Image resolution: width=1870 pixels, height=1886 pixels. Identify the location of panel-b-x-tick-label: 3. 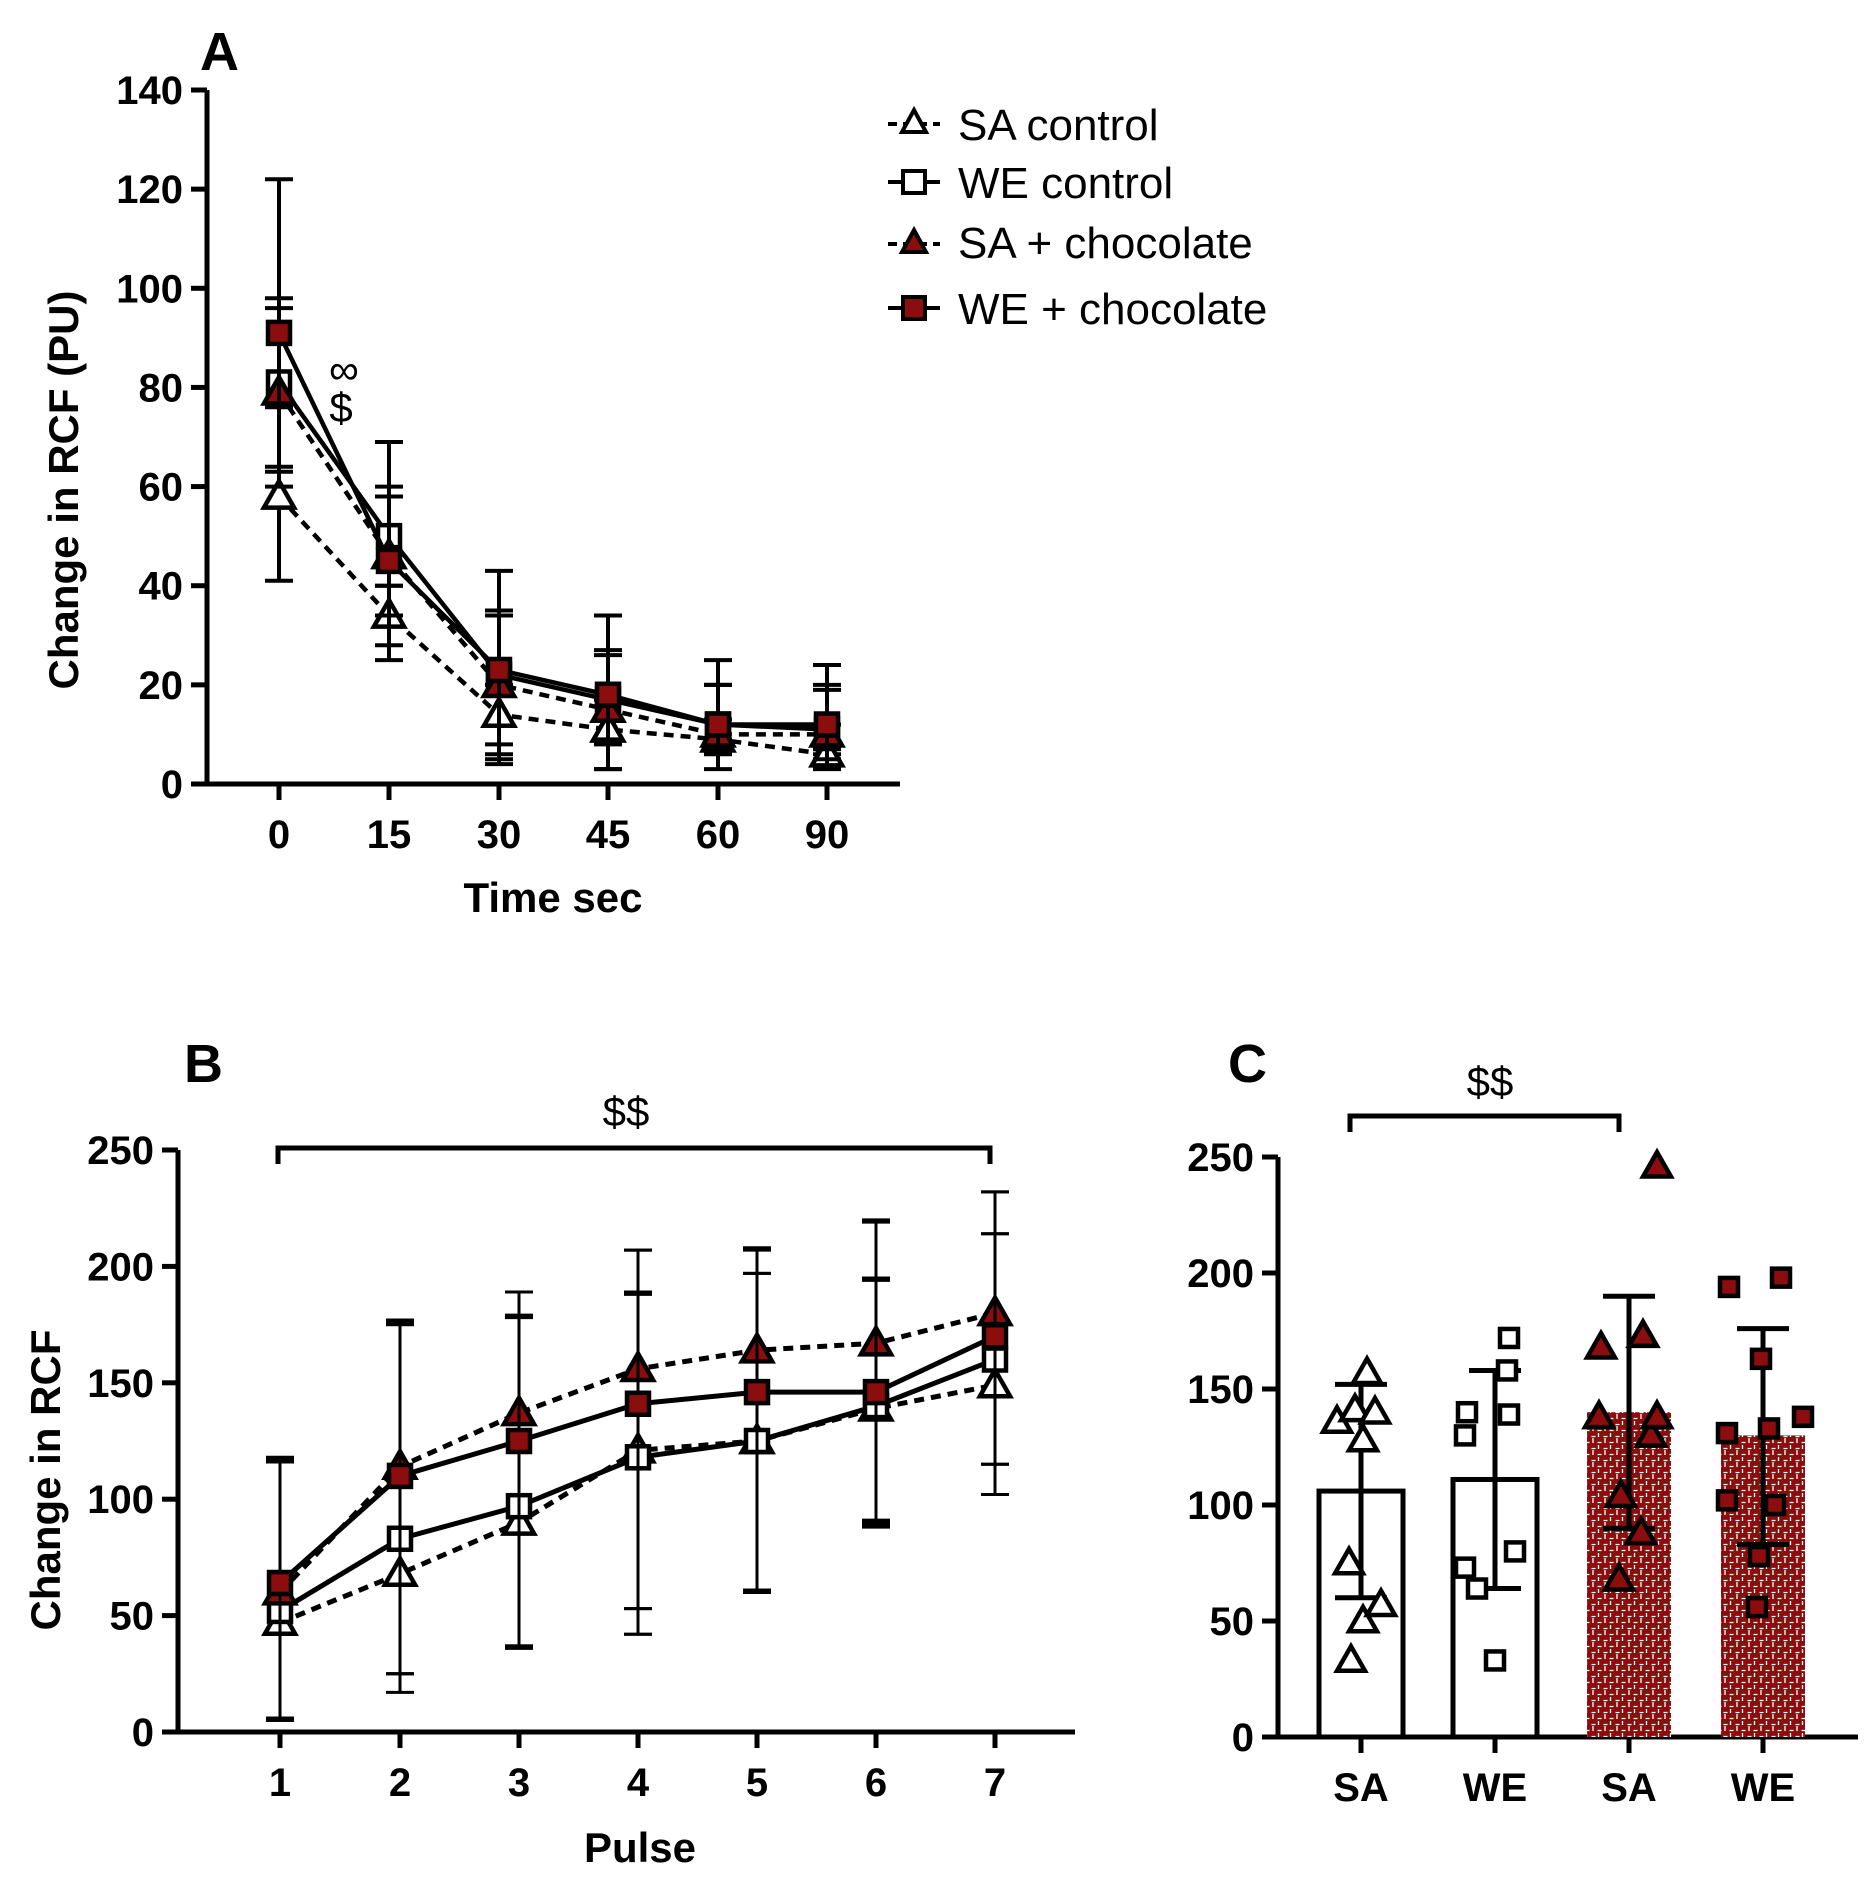
(519, 1783).